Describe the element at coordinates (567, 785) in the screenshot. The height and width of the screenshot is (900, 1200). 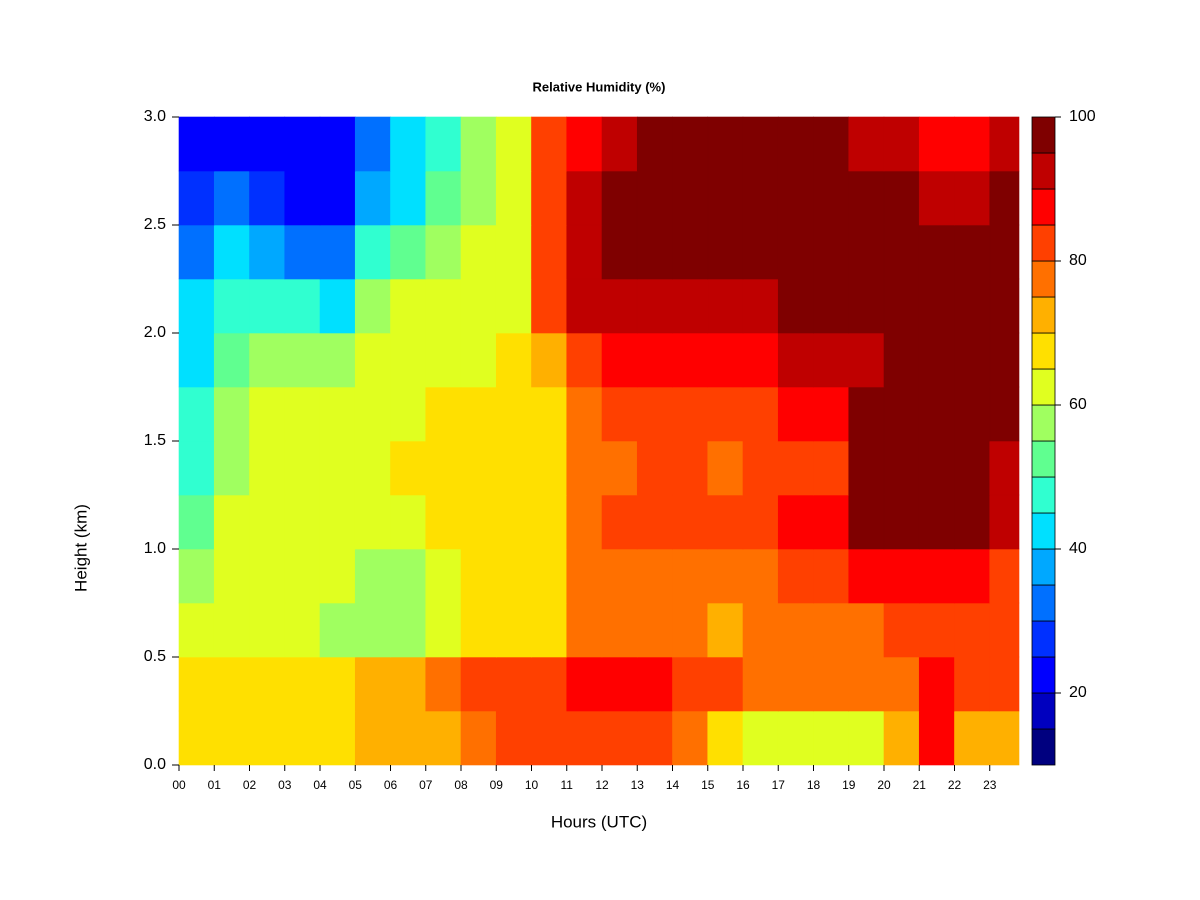
I see `x-tick-label: 11` at that location.